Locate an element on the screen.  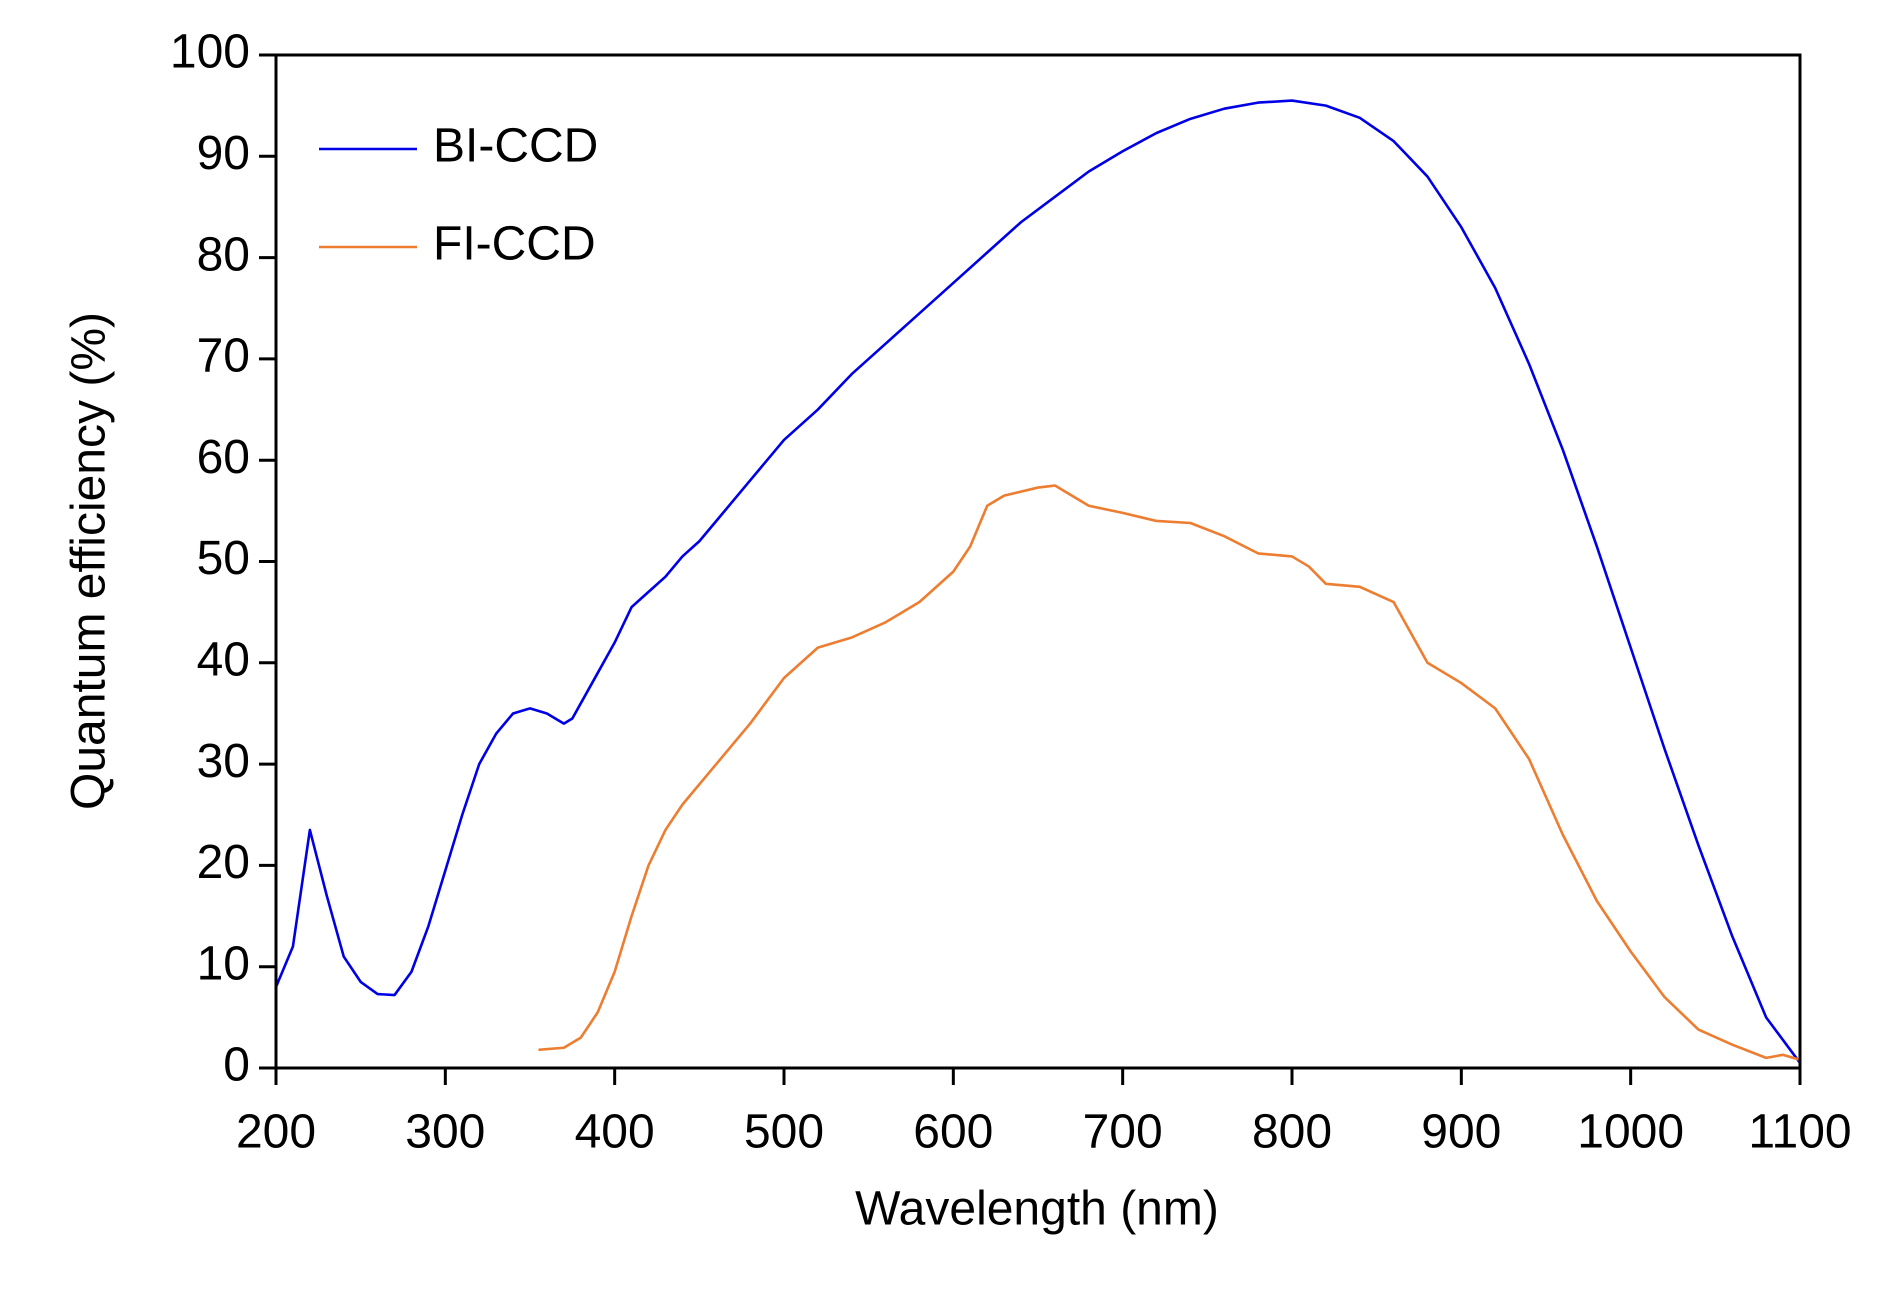
y-tick-label: 60 is located at coordinates (223, 457).